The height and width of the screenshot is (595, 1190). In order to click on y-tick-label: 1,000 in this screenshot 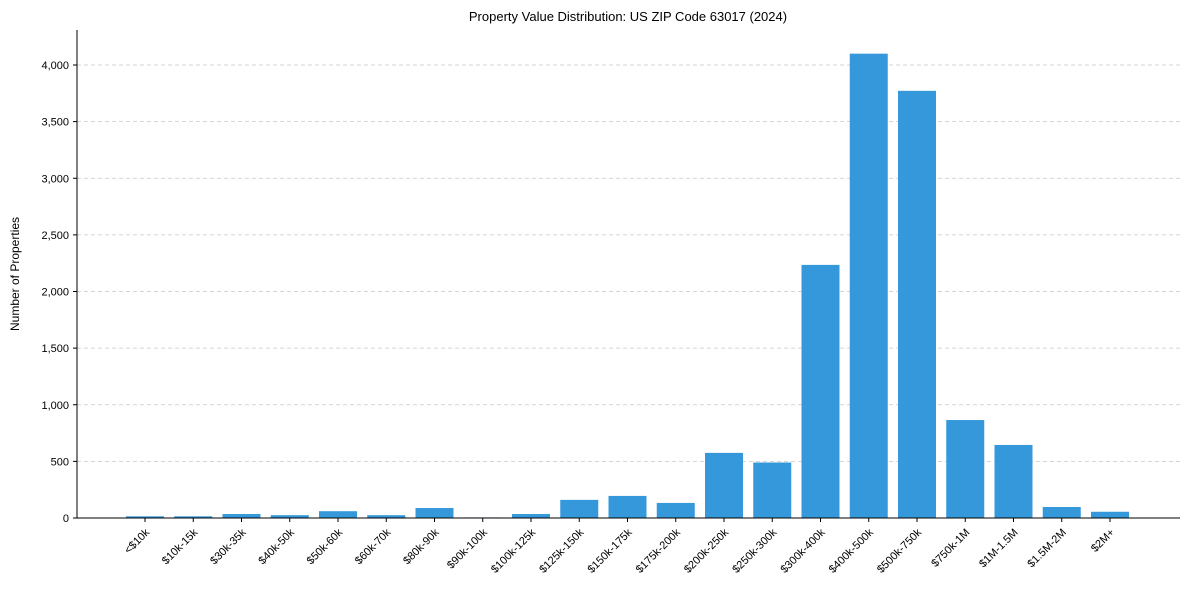, I will do `click(55, 406)`.